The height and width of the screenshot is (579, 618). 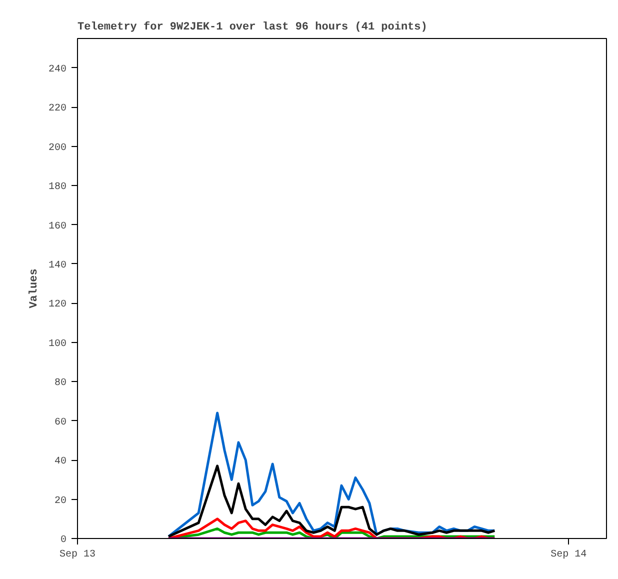 What do you see at coordinates (57, 109) in the screenshot?
I see `y-tick-label: 220` at bounding box center [57, 109].